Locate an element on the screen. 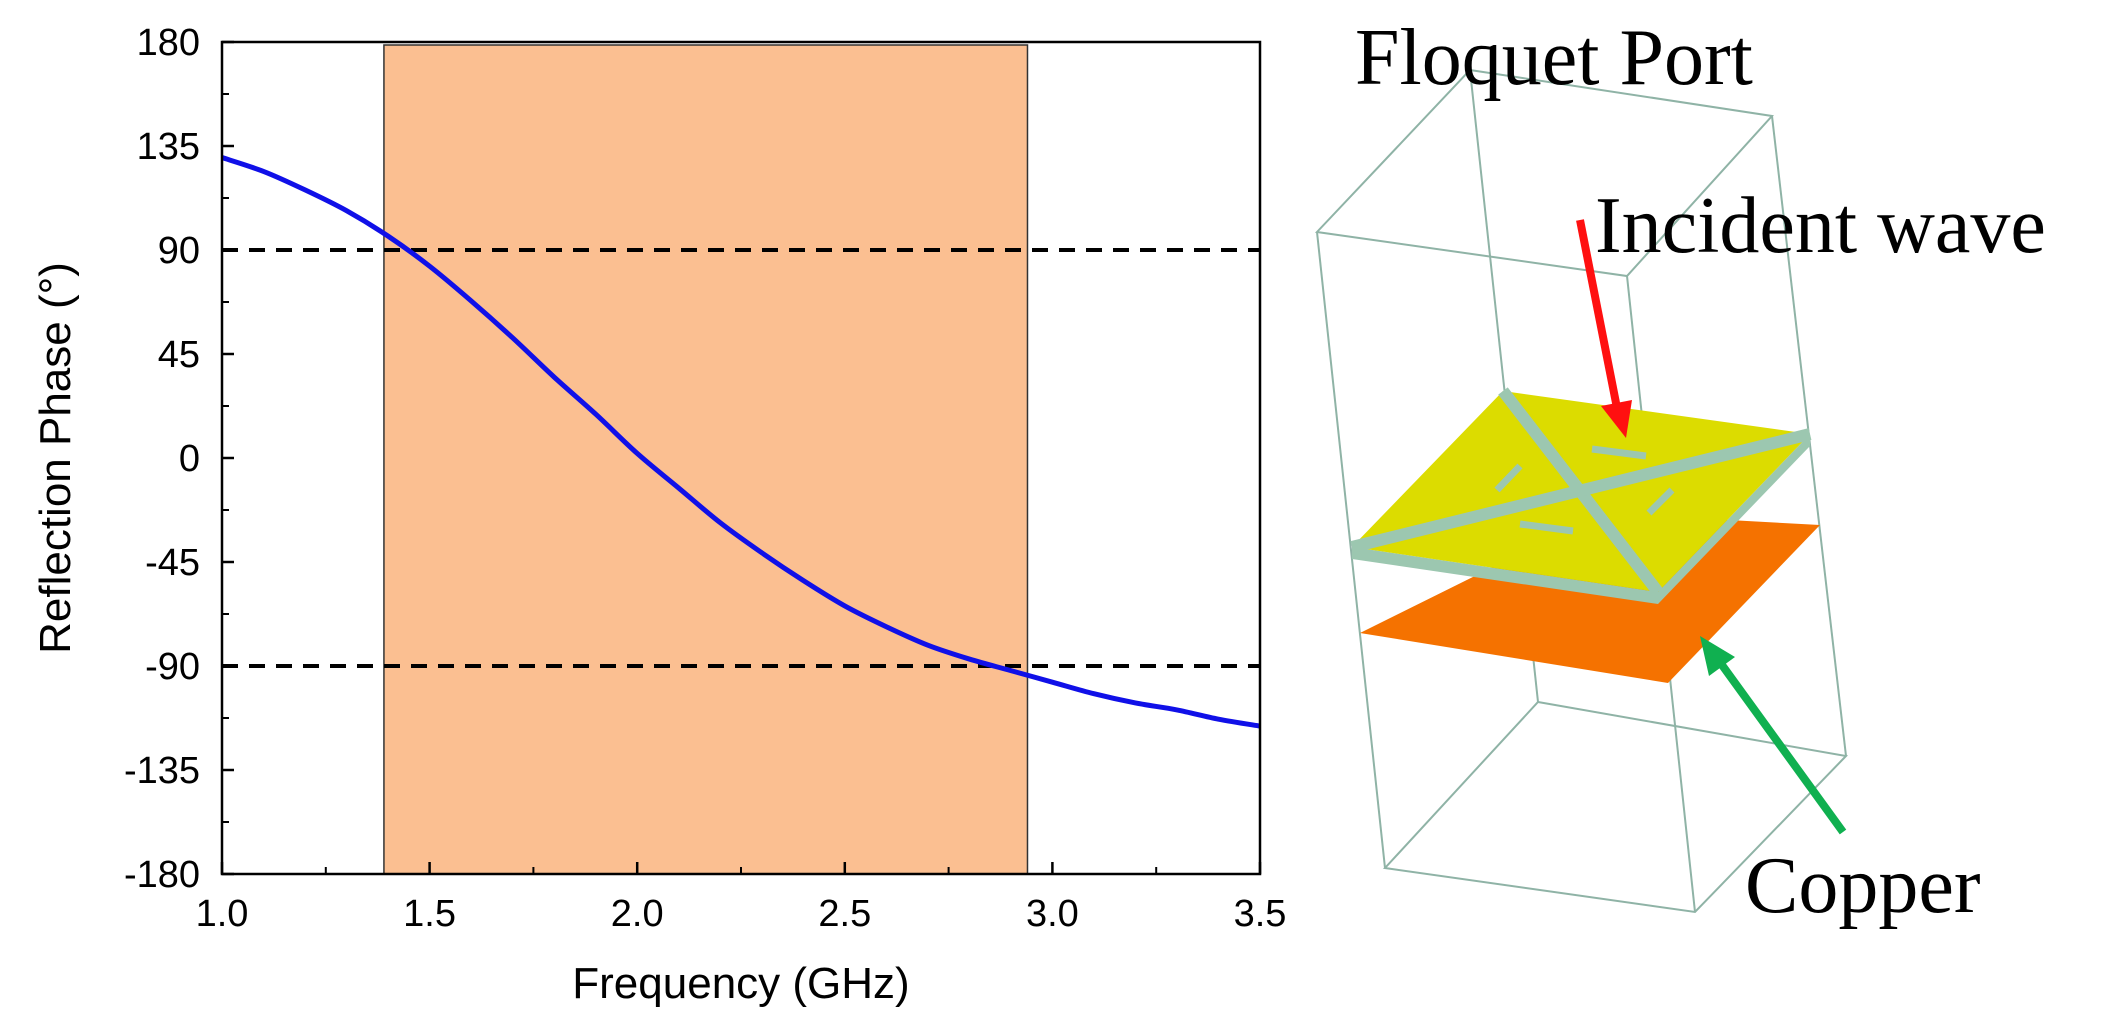 Image resolution: width=2117 pixels, height=1028 pixels. patch-slots is located at coordinates (1581, 491).